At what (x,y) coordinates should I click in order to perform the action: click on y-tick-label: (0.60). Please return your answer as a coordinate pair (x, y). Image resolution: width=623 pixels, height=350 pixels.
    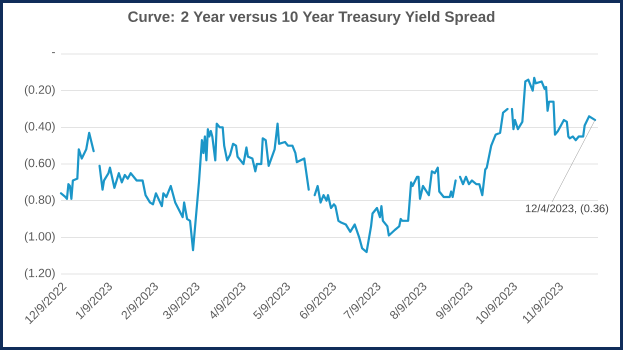
    Looking at the image, I should click on (39, 164).